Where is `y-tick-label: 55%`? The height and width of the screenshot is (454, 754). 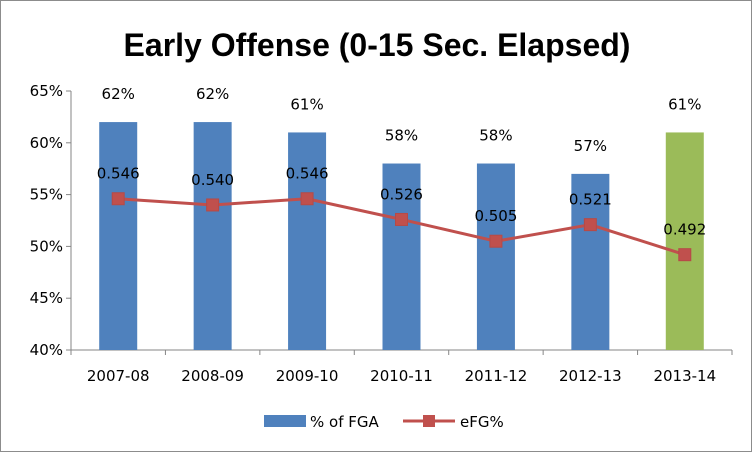
y-tick-label: 55% is located at coordinates (46, 195).